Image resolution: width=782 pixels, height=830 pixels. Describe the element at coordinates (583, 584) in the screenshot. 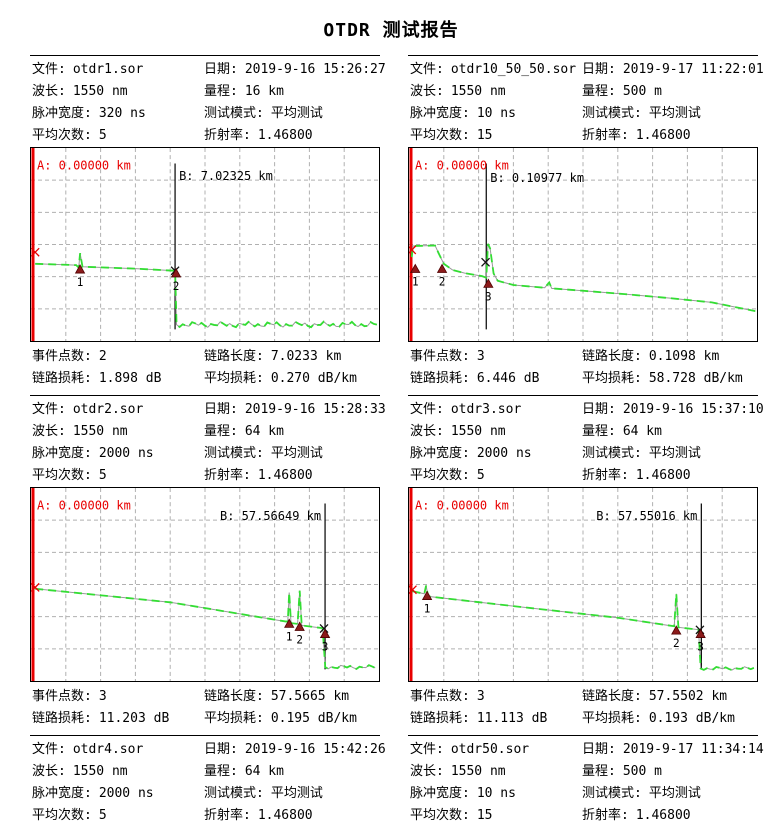

I see `otdr-chart: 1 2 3 A: 0.00000 km B: 57.55016 km` at that location.